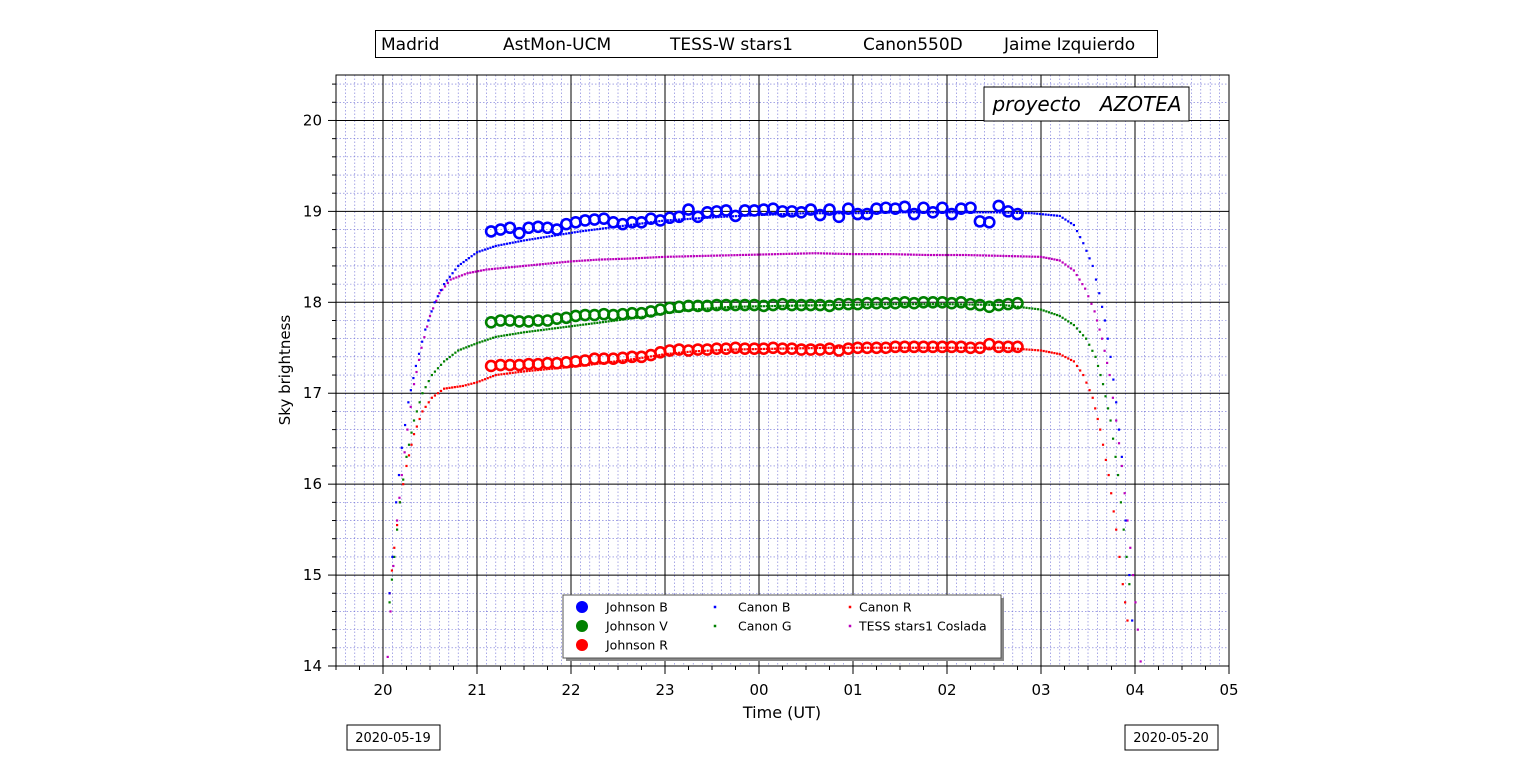 This screenshot has height=768, width=1536. I want to click on project-badge-box, so click(1086, 104).